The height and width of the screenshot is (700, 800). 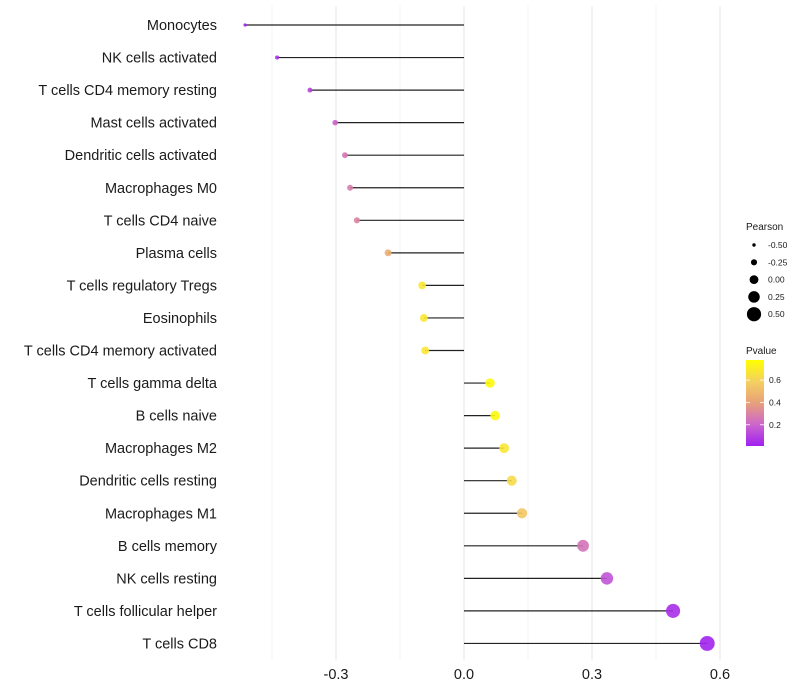 I want to click on size-legend-label: 0.25, so click(x=776, y=297).